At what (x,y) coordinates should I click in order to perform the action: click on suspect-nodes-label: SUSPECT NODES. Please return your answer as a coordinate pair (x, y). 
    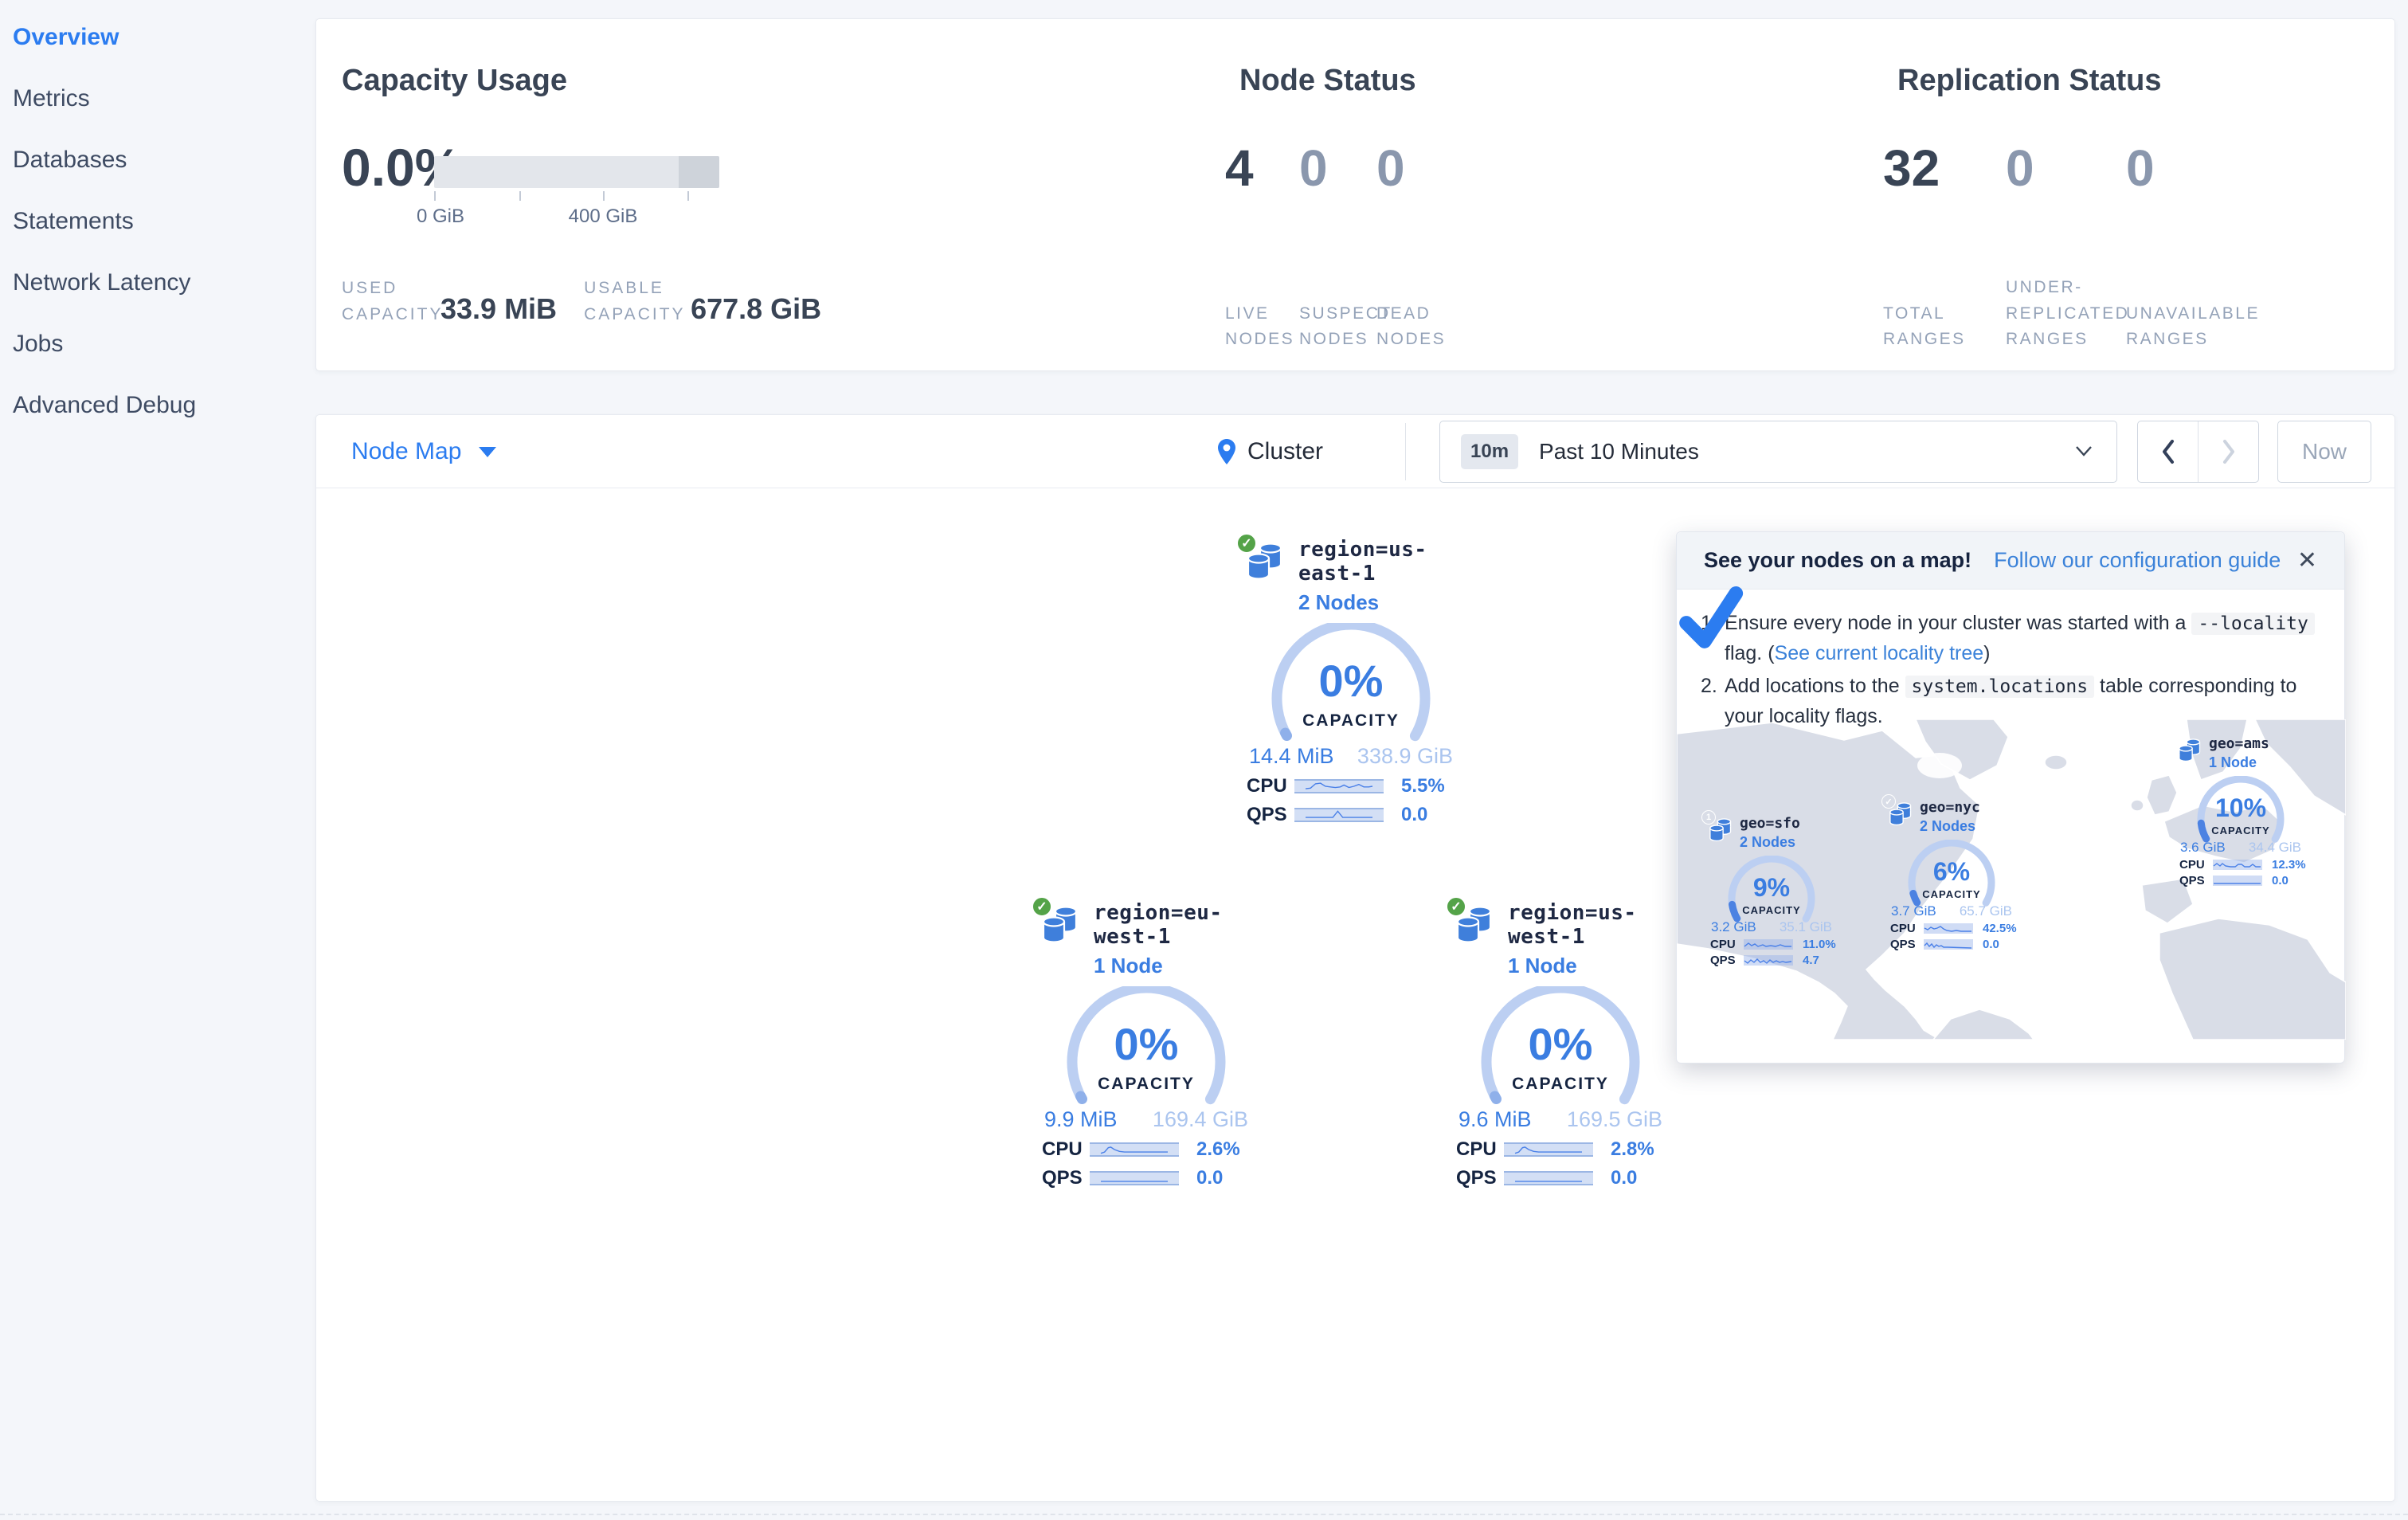
    Looking at the image, I should click on (1346, 326).